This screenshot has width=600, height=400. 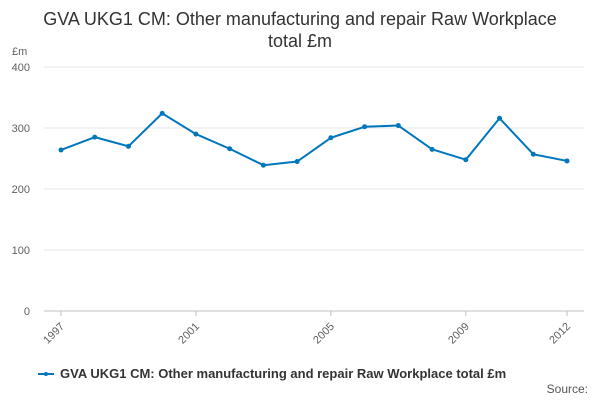 What do you see at coordinates (459, 334) in the screenshot?
I see `x-tick-label: 2009` at bounding box center [459, 334].